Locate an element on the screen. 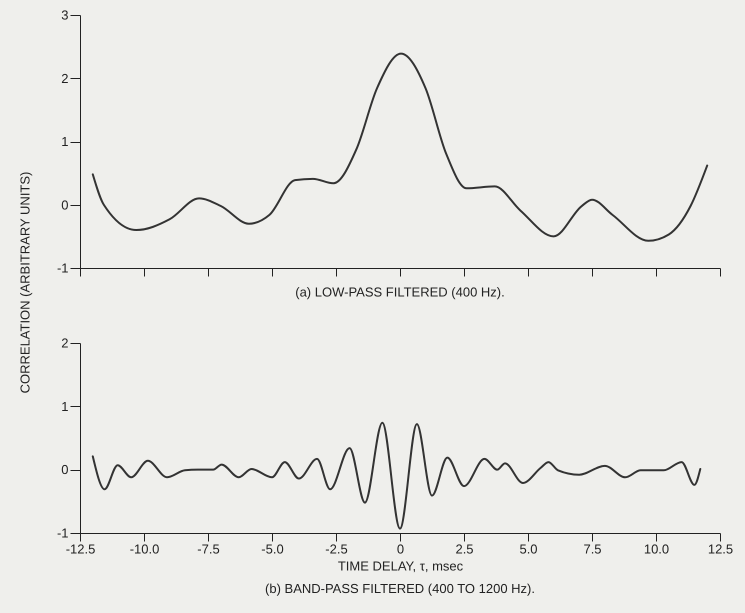  x-tick-label: -12.5 is located at coordinates (81, 549).